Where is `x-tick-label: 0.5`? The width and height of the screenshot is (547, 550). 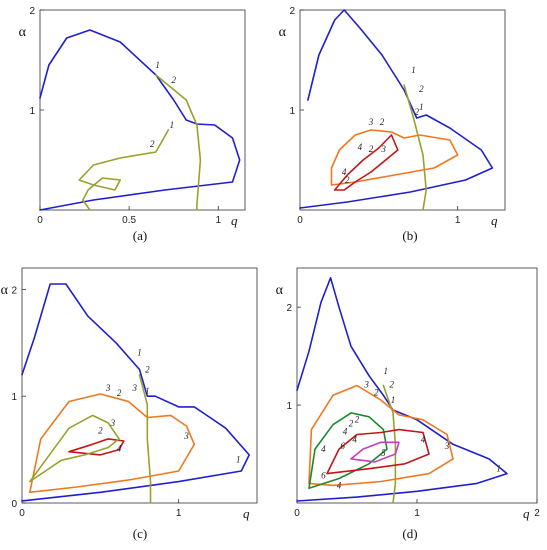 x-tick-label: 0.5 is located at coordinates (129, 220).